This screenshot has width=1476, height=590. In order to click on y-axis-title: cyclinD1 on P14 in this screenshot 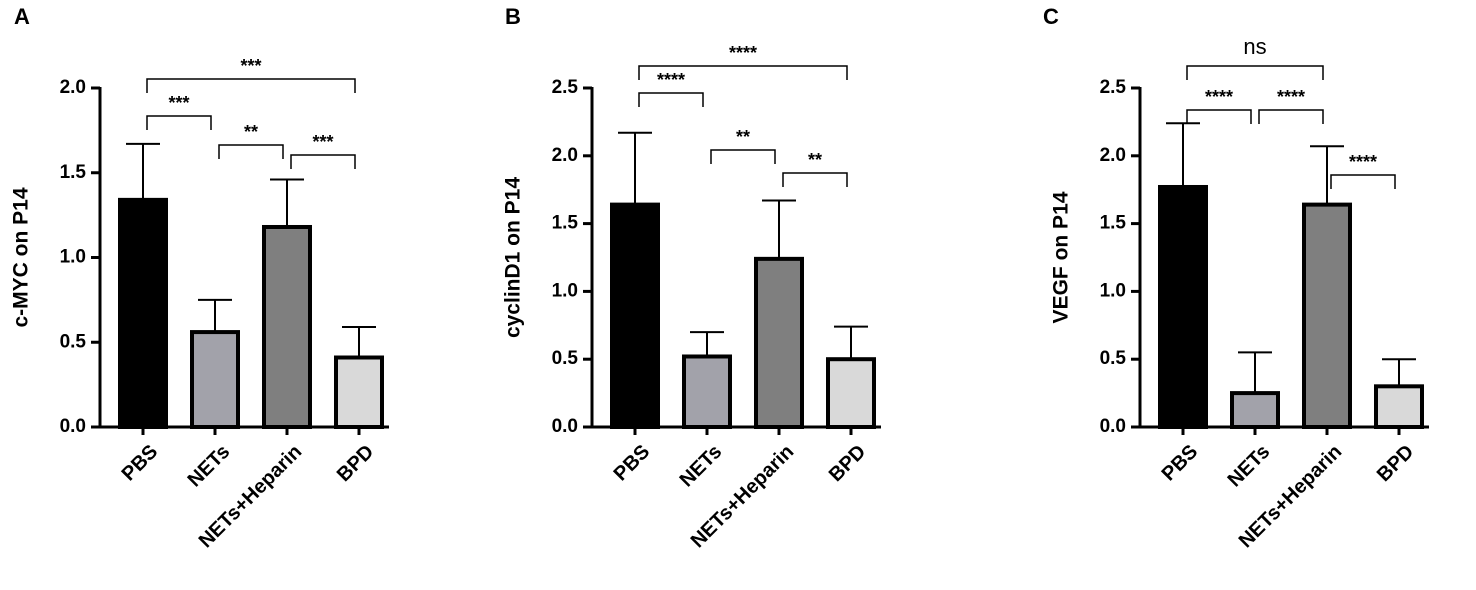, I will do `click(513, 257)`.